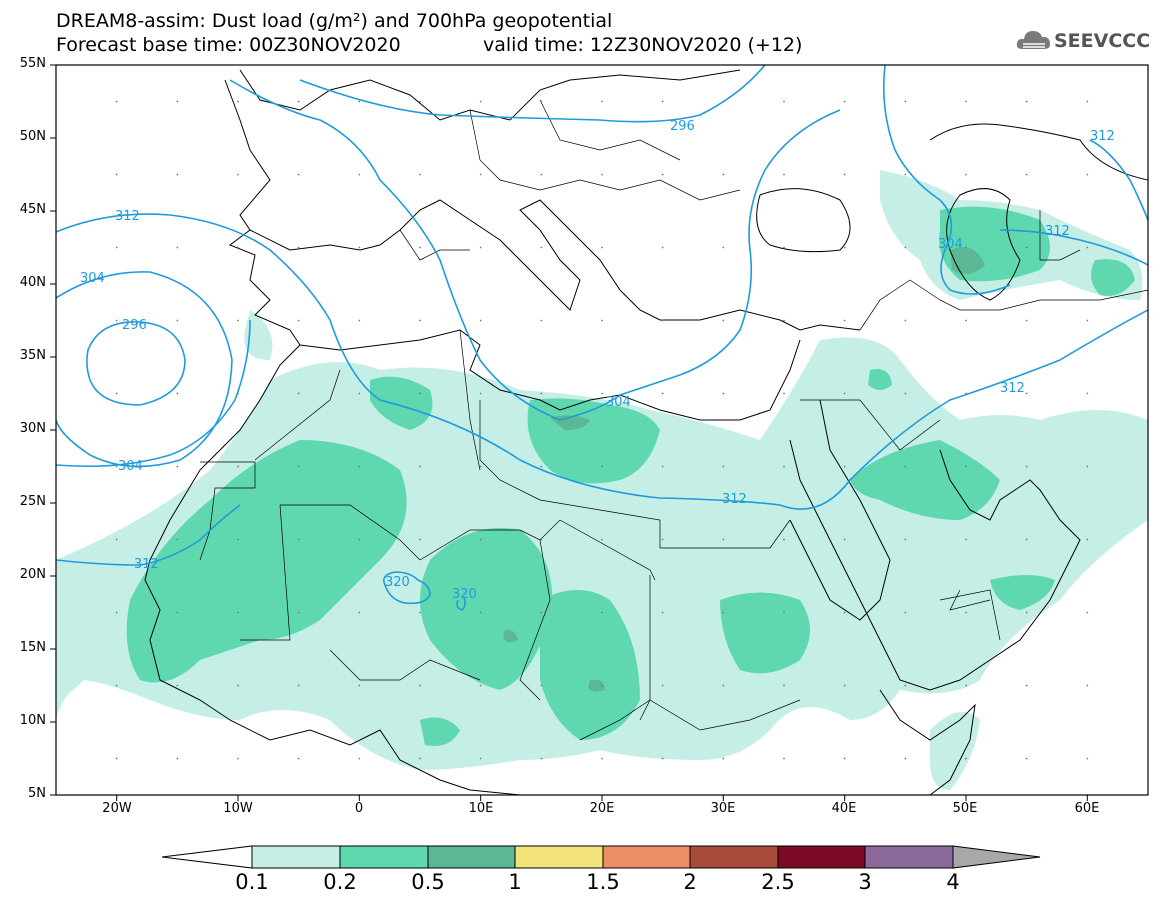 The width and height of the screenshot is (1165, 907). I want to click on colorbar-label: 0.1, so click(252, 882).